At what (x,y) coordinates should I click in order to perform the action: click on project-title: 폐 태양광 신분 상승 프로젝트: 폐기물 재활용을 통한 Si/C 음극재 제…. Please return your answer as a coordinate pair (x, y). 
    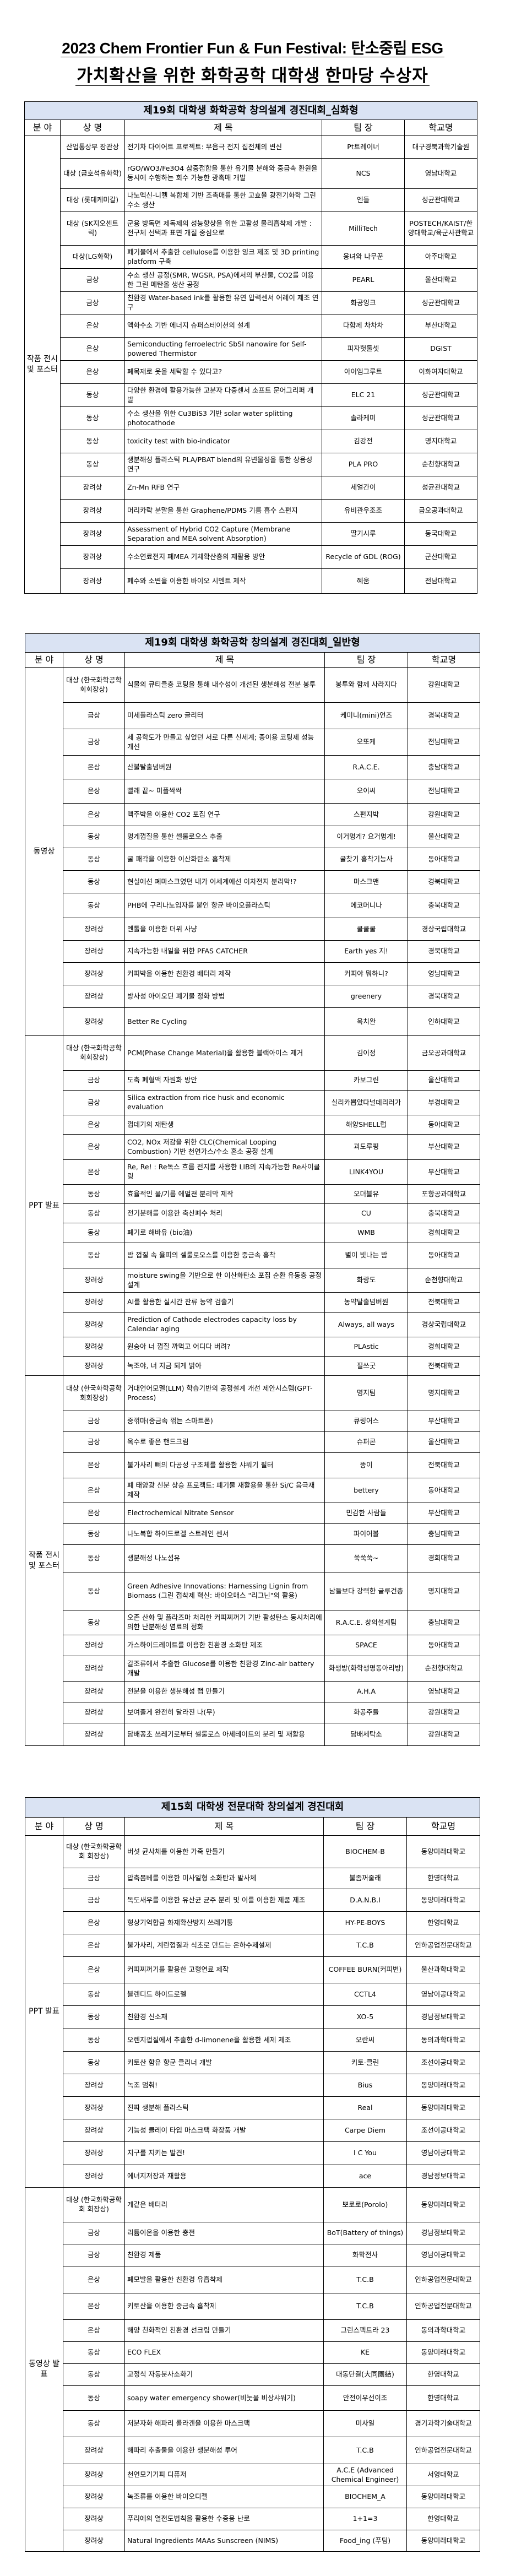
    Looking at the image, I should click on (224, 1490).